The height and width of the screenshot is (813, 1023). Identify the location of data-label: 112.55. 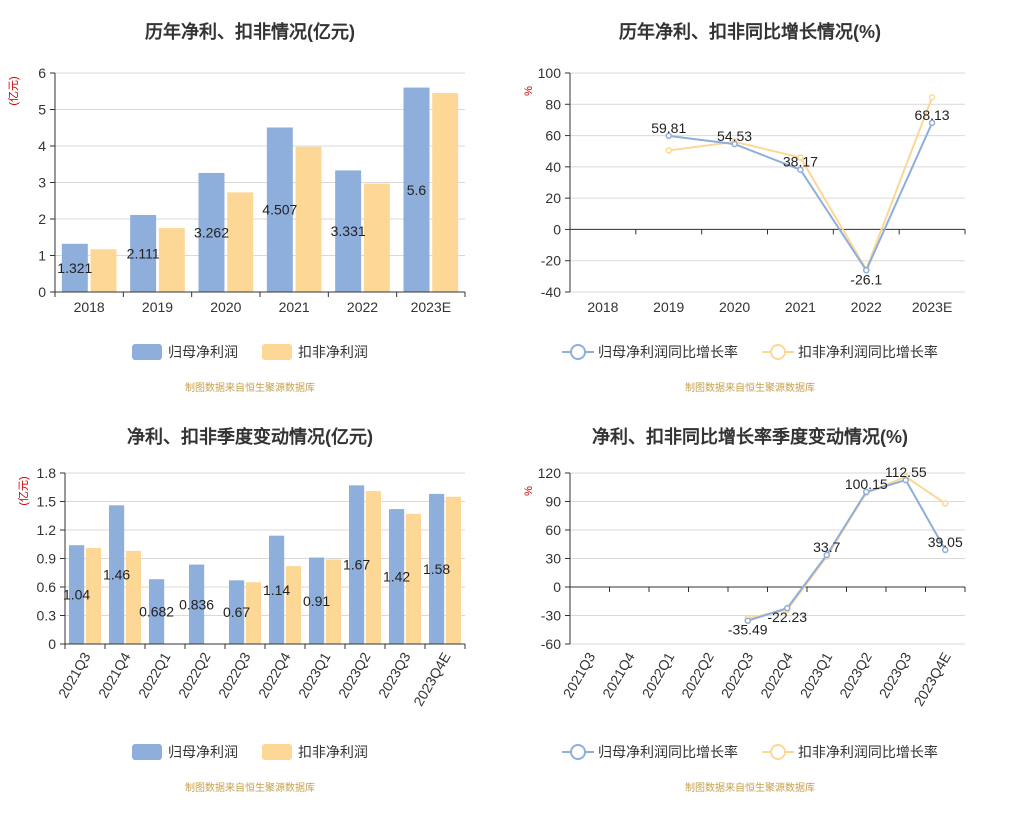
(906, 472).